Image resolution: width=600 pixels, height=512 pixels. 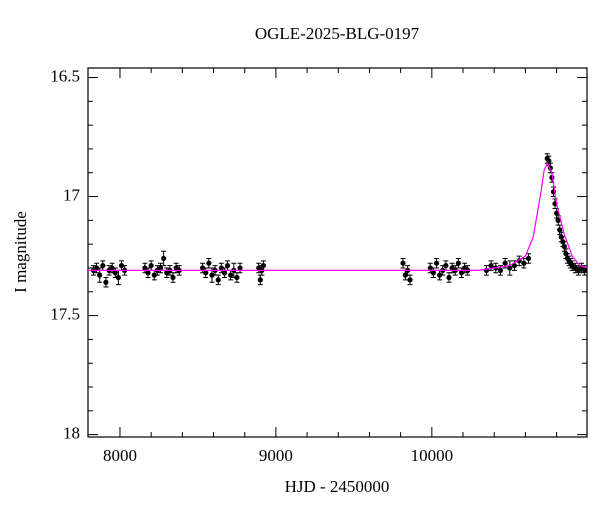 I want to click on y-tick-label: 18, so click(x=71, y=433).